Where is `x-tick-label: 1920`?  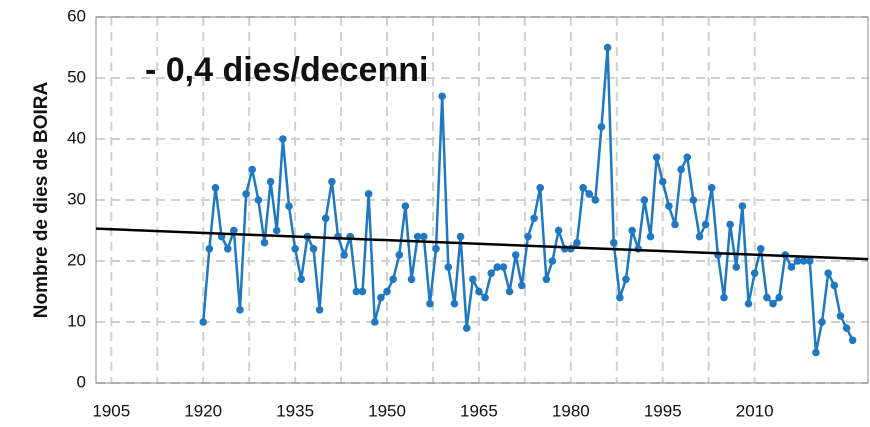
x-tick-label: 1920 is located at coordinates (203, 410).